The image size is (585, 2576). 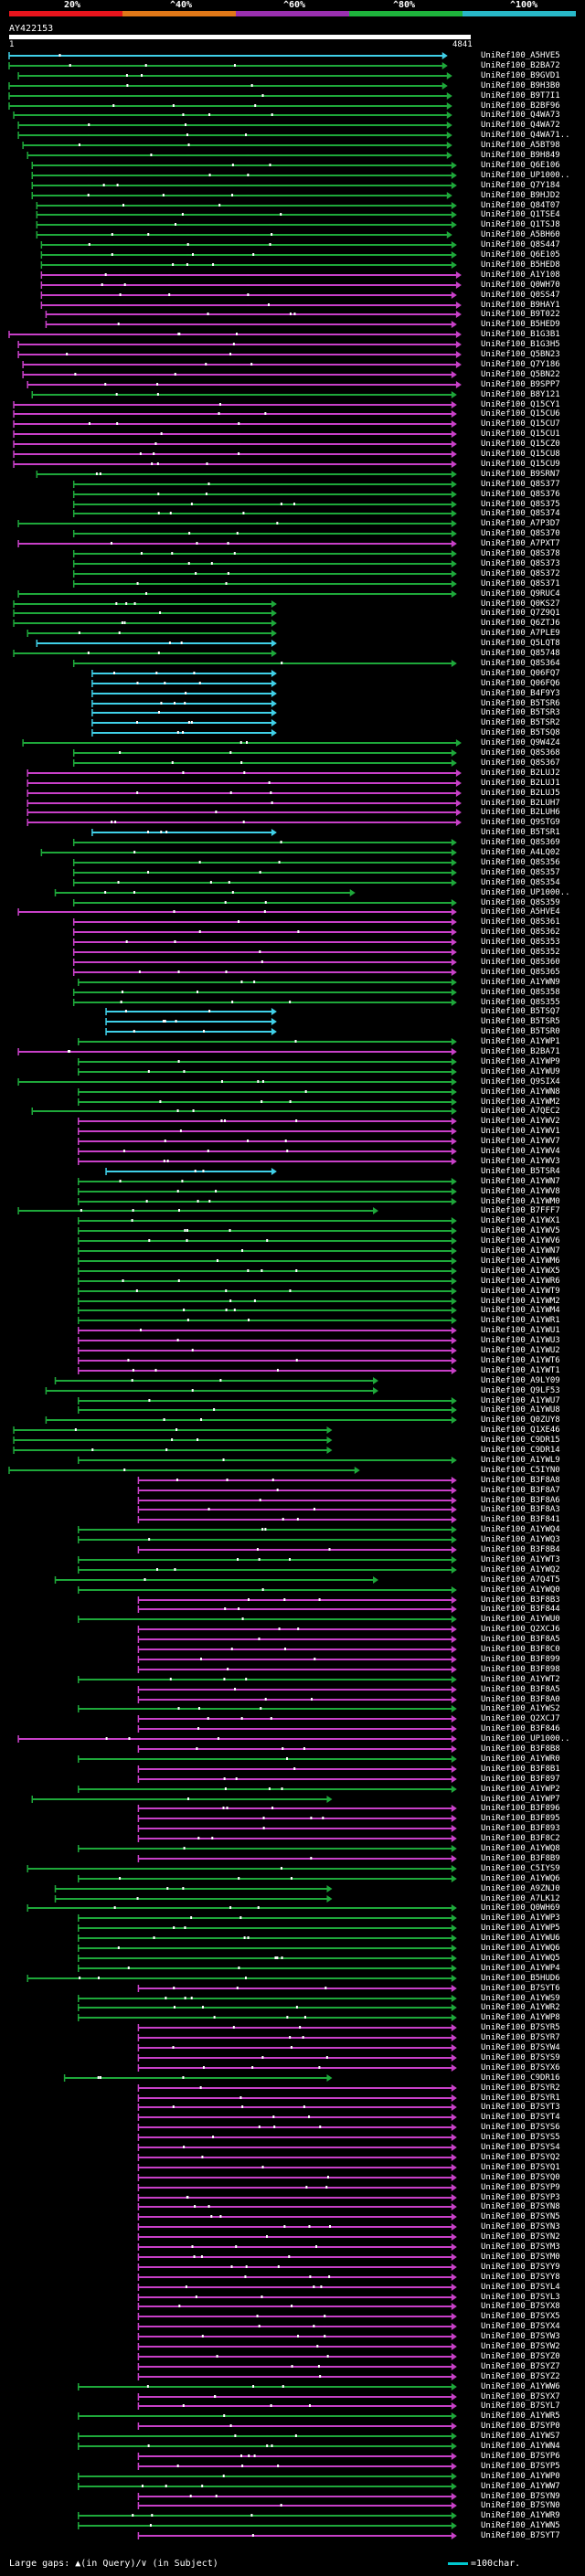 I want to click on hit-label: UniRef100_B7SYS6, so click(x=520, y=2128).